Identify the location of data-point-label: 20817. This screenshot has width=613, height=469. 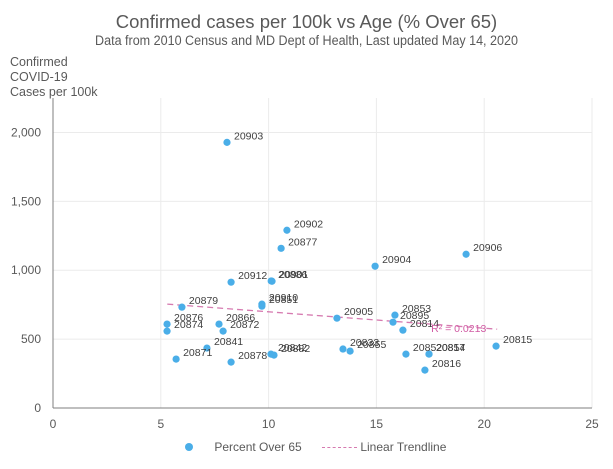
(450, 348).